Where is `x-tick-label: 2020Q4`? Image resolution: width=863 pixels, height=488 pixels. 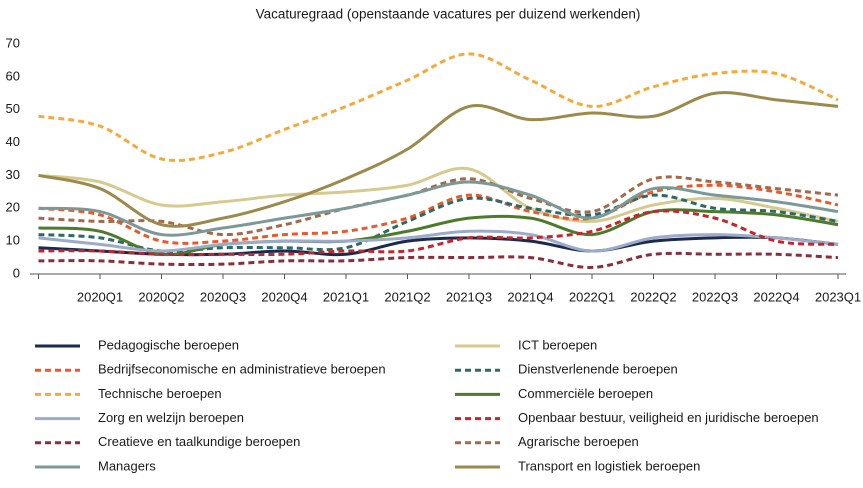 x-tick-label: 2020Q4 is located at coordinates (284, 296).